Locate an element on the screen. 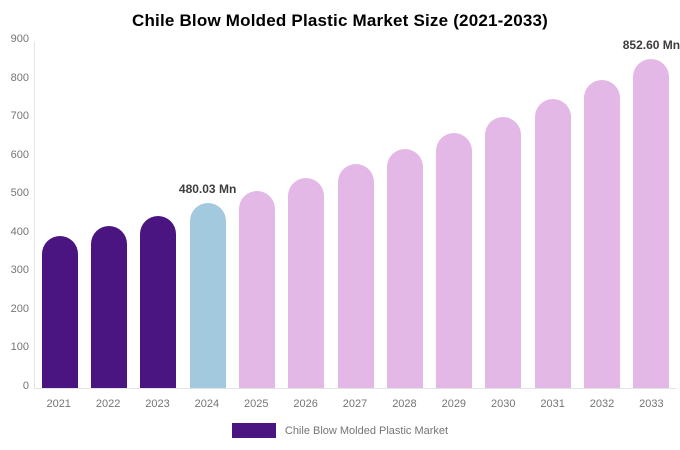 The image size is (680, 450). bar-slot-2024: 480.03 Mn is located at coordinates (207, 215).